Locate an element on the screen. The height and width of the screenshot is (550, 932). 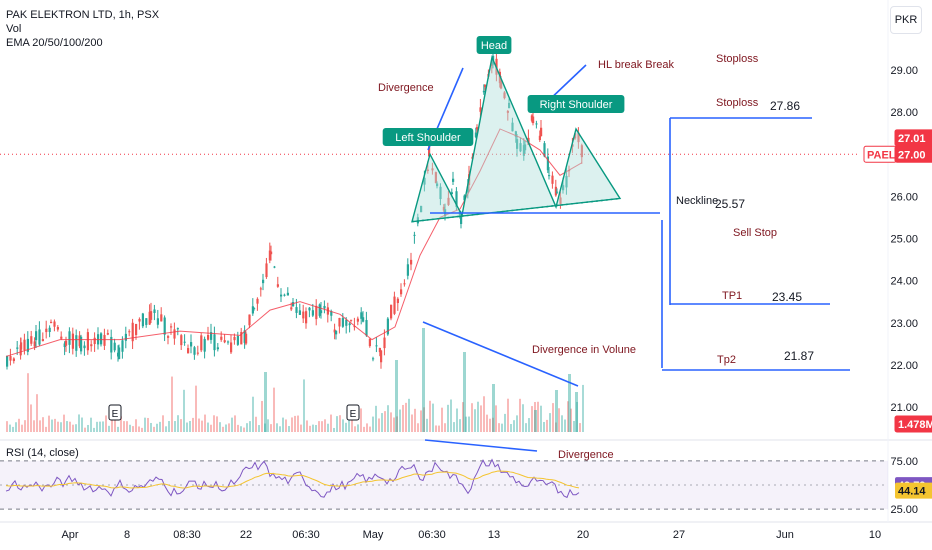
left-shoulder-label: Left Shoulder is located at coordinates (428, 138).